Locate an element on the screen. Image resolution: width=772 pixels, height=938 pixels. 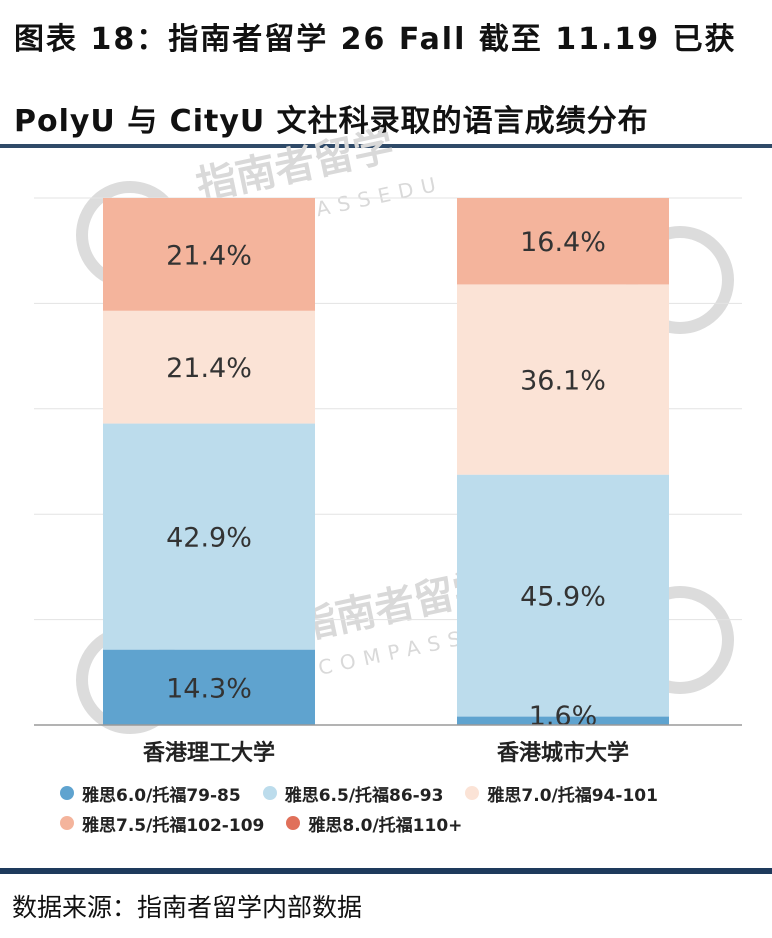
data-label: 36.1% is located at coordinates (563, 381).